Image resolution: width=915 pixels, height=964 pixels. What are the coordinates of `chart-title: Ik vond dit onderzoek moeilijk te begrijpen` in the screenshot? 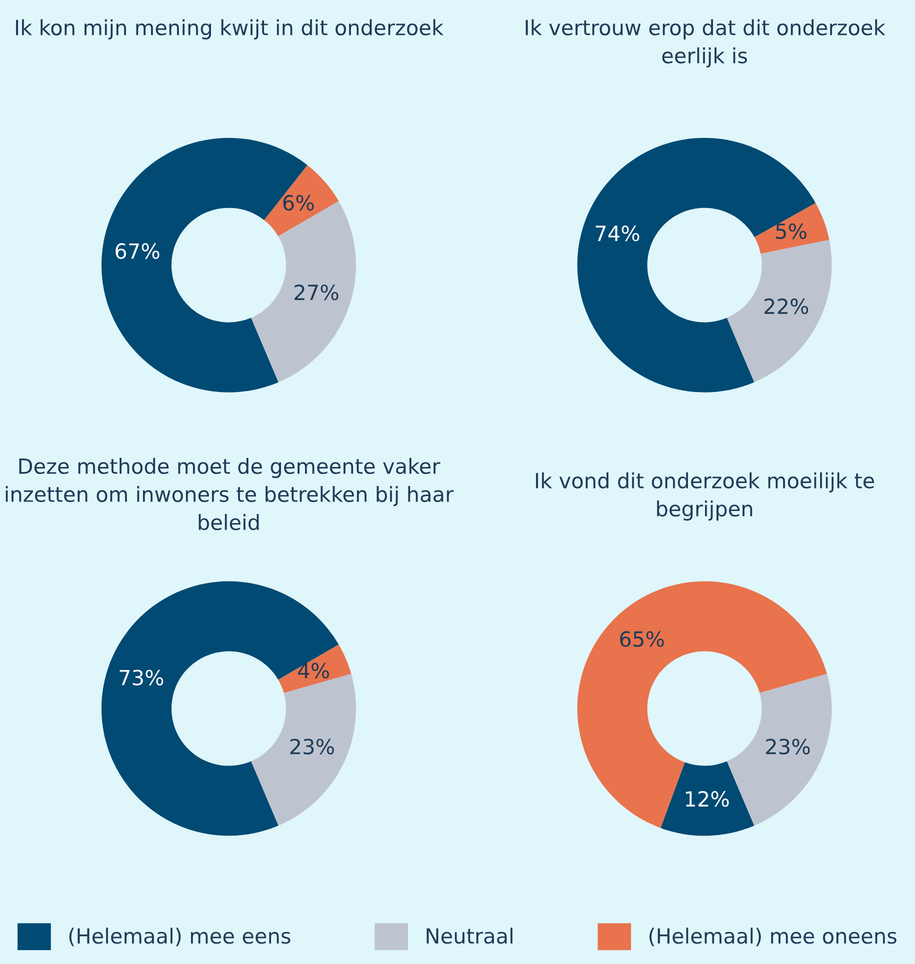 It's located at (705, 496).